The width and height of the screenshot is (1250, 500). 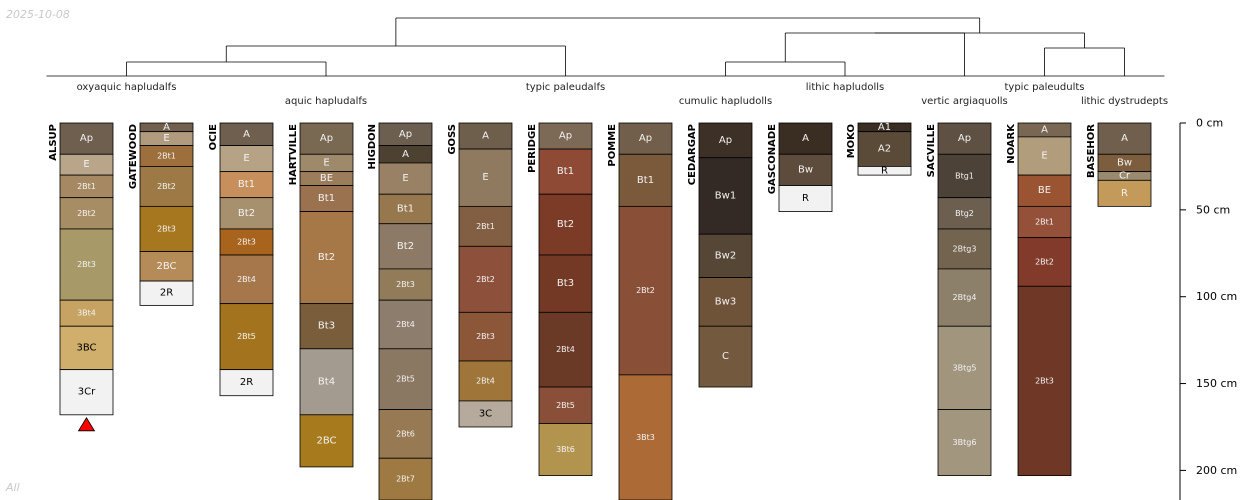 What do you see at coordinates (1208, 308) in the screenshot?
I see `depth-axis: 0 cm 50 cm 100 cm 150 cm 200 cm` at bounding box center [1208, 308].